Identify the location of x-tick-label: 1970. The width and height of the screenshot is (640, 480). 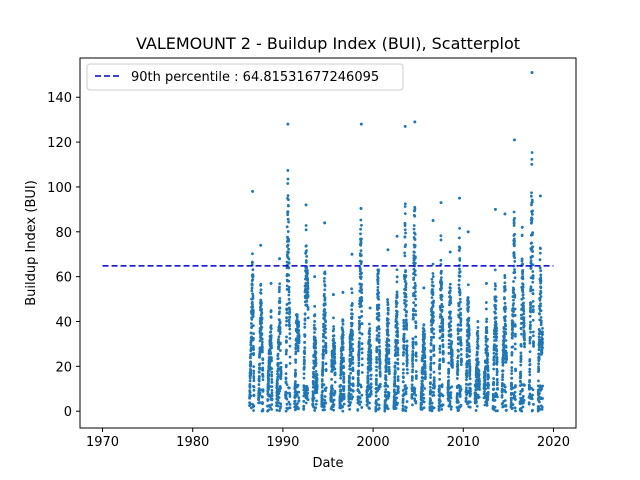
(102, 442).